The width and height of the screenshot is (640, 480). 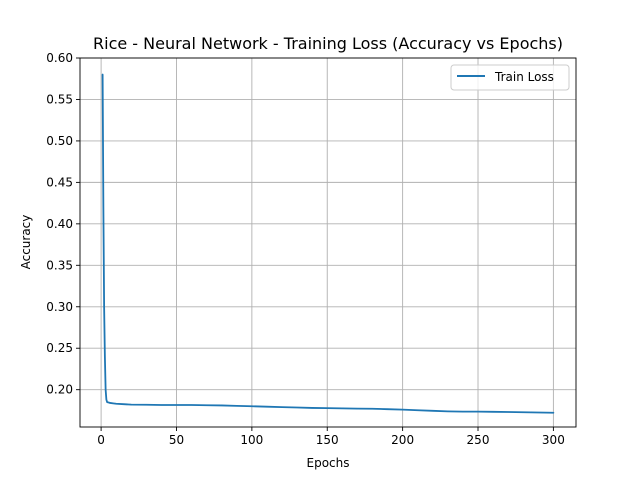 I want to click on y-tick-label: 0.30, so click(x=59, y=307).